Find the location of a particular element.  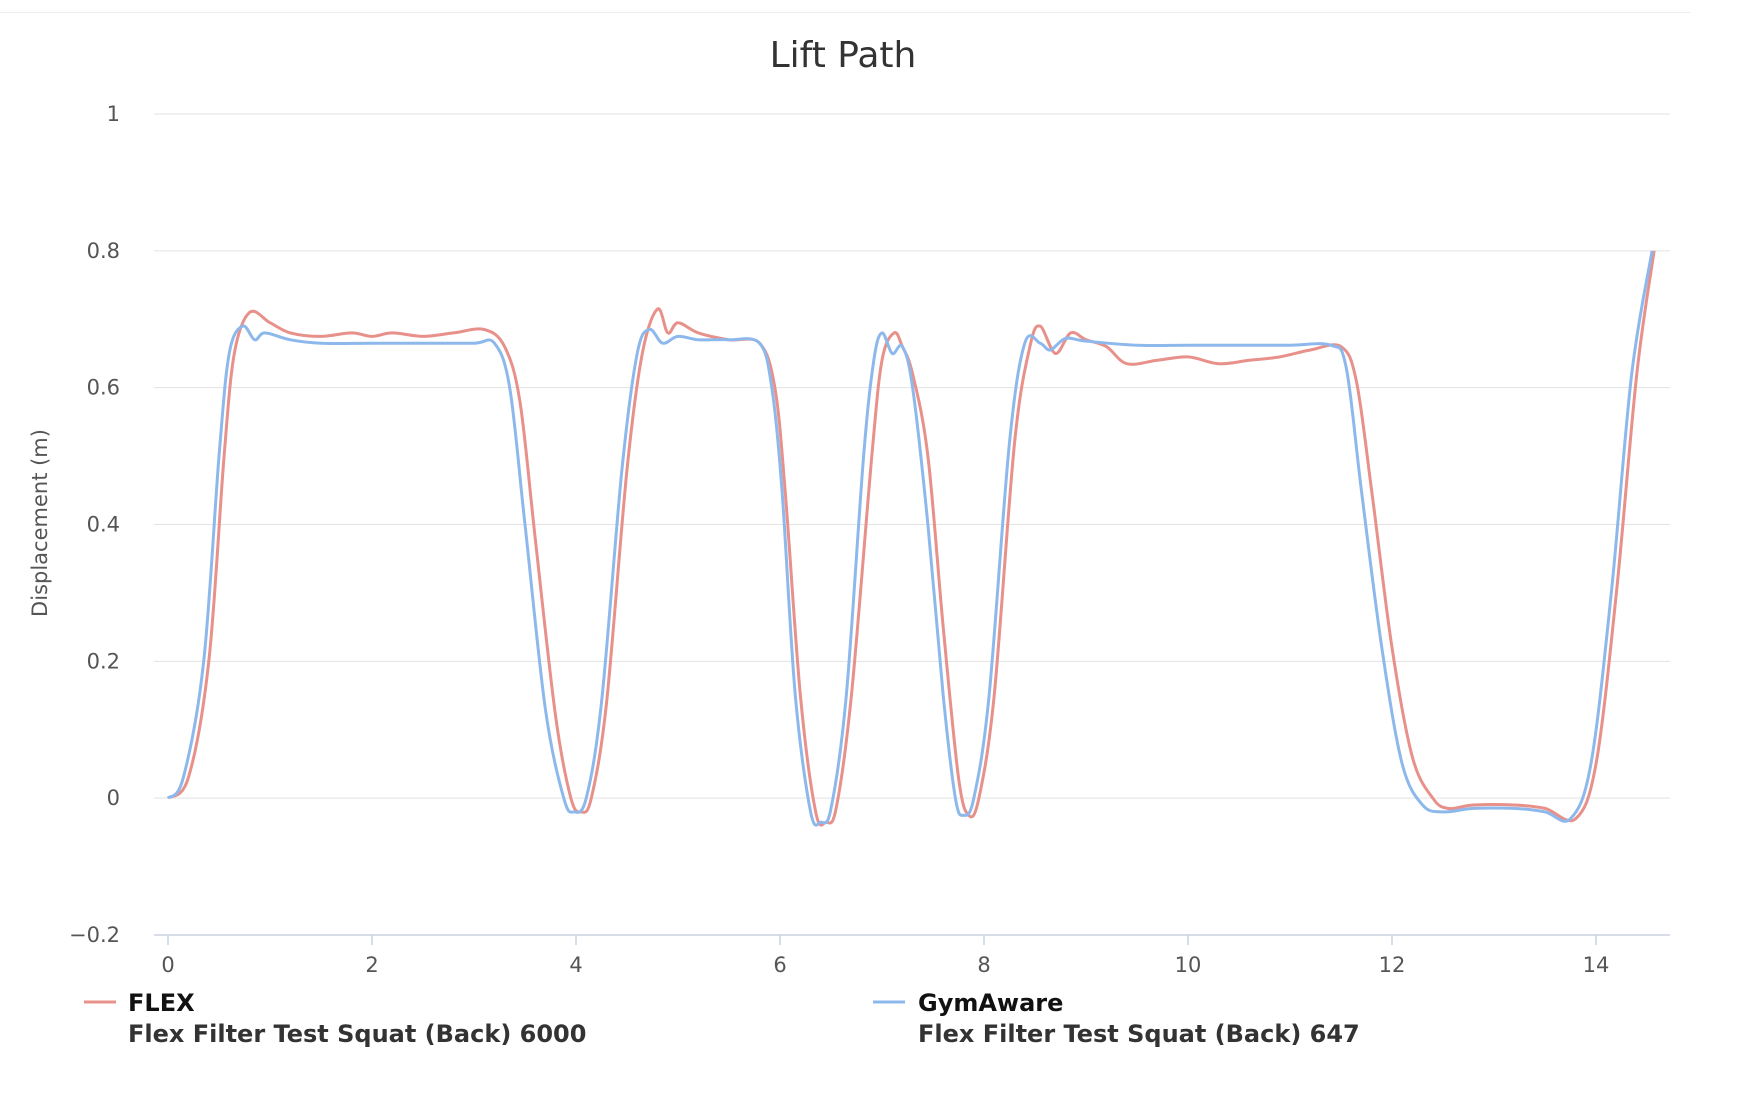

legend-subtitle-gymaware: Flex Filter Test Squat (Back) 647 is located at coordinates (1139, 1034).